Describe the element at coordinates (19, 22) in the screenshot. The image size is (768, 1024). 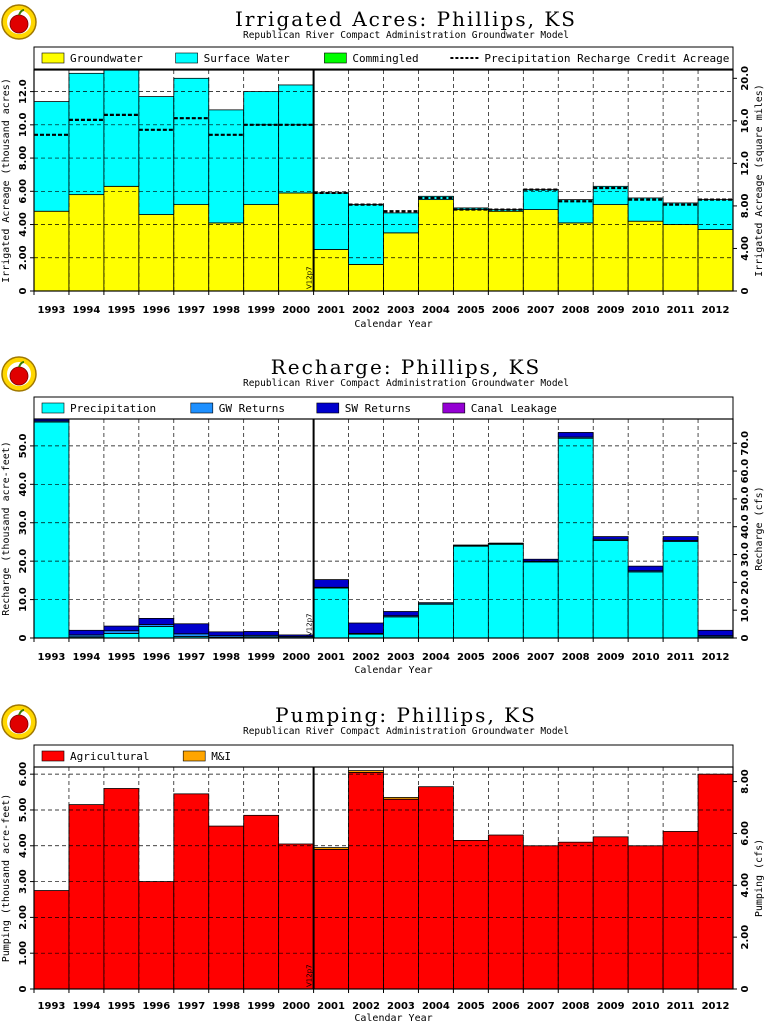
I see `apple-logo-icon` at that location.